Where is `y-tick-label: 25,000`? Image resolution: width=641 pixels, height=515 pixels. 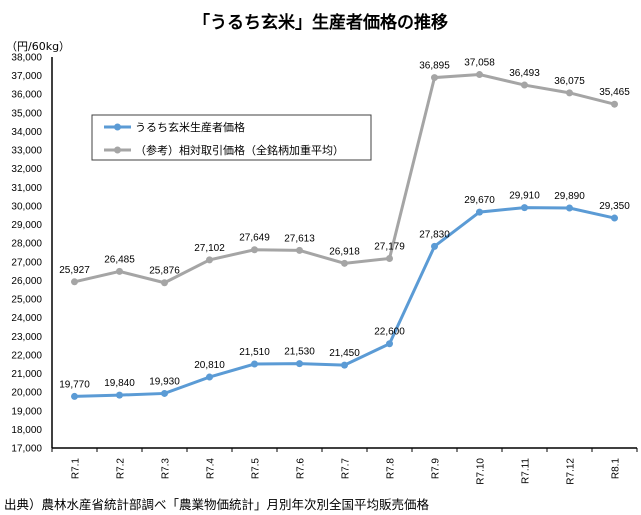 y-tick-label: 25,000 is located at coordinates (26, 300).